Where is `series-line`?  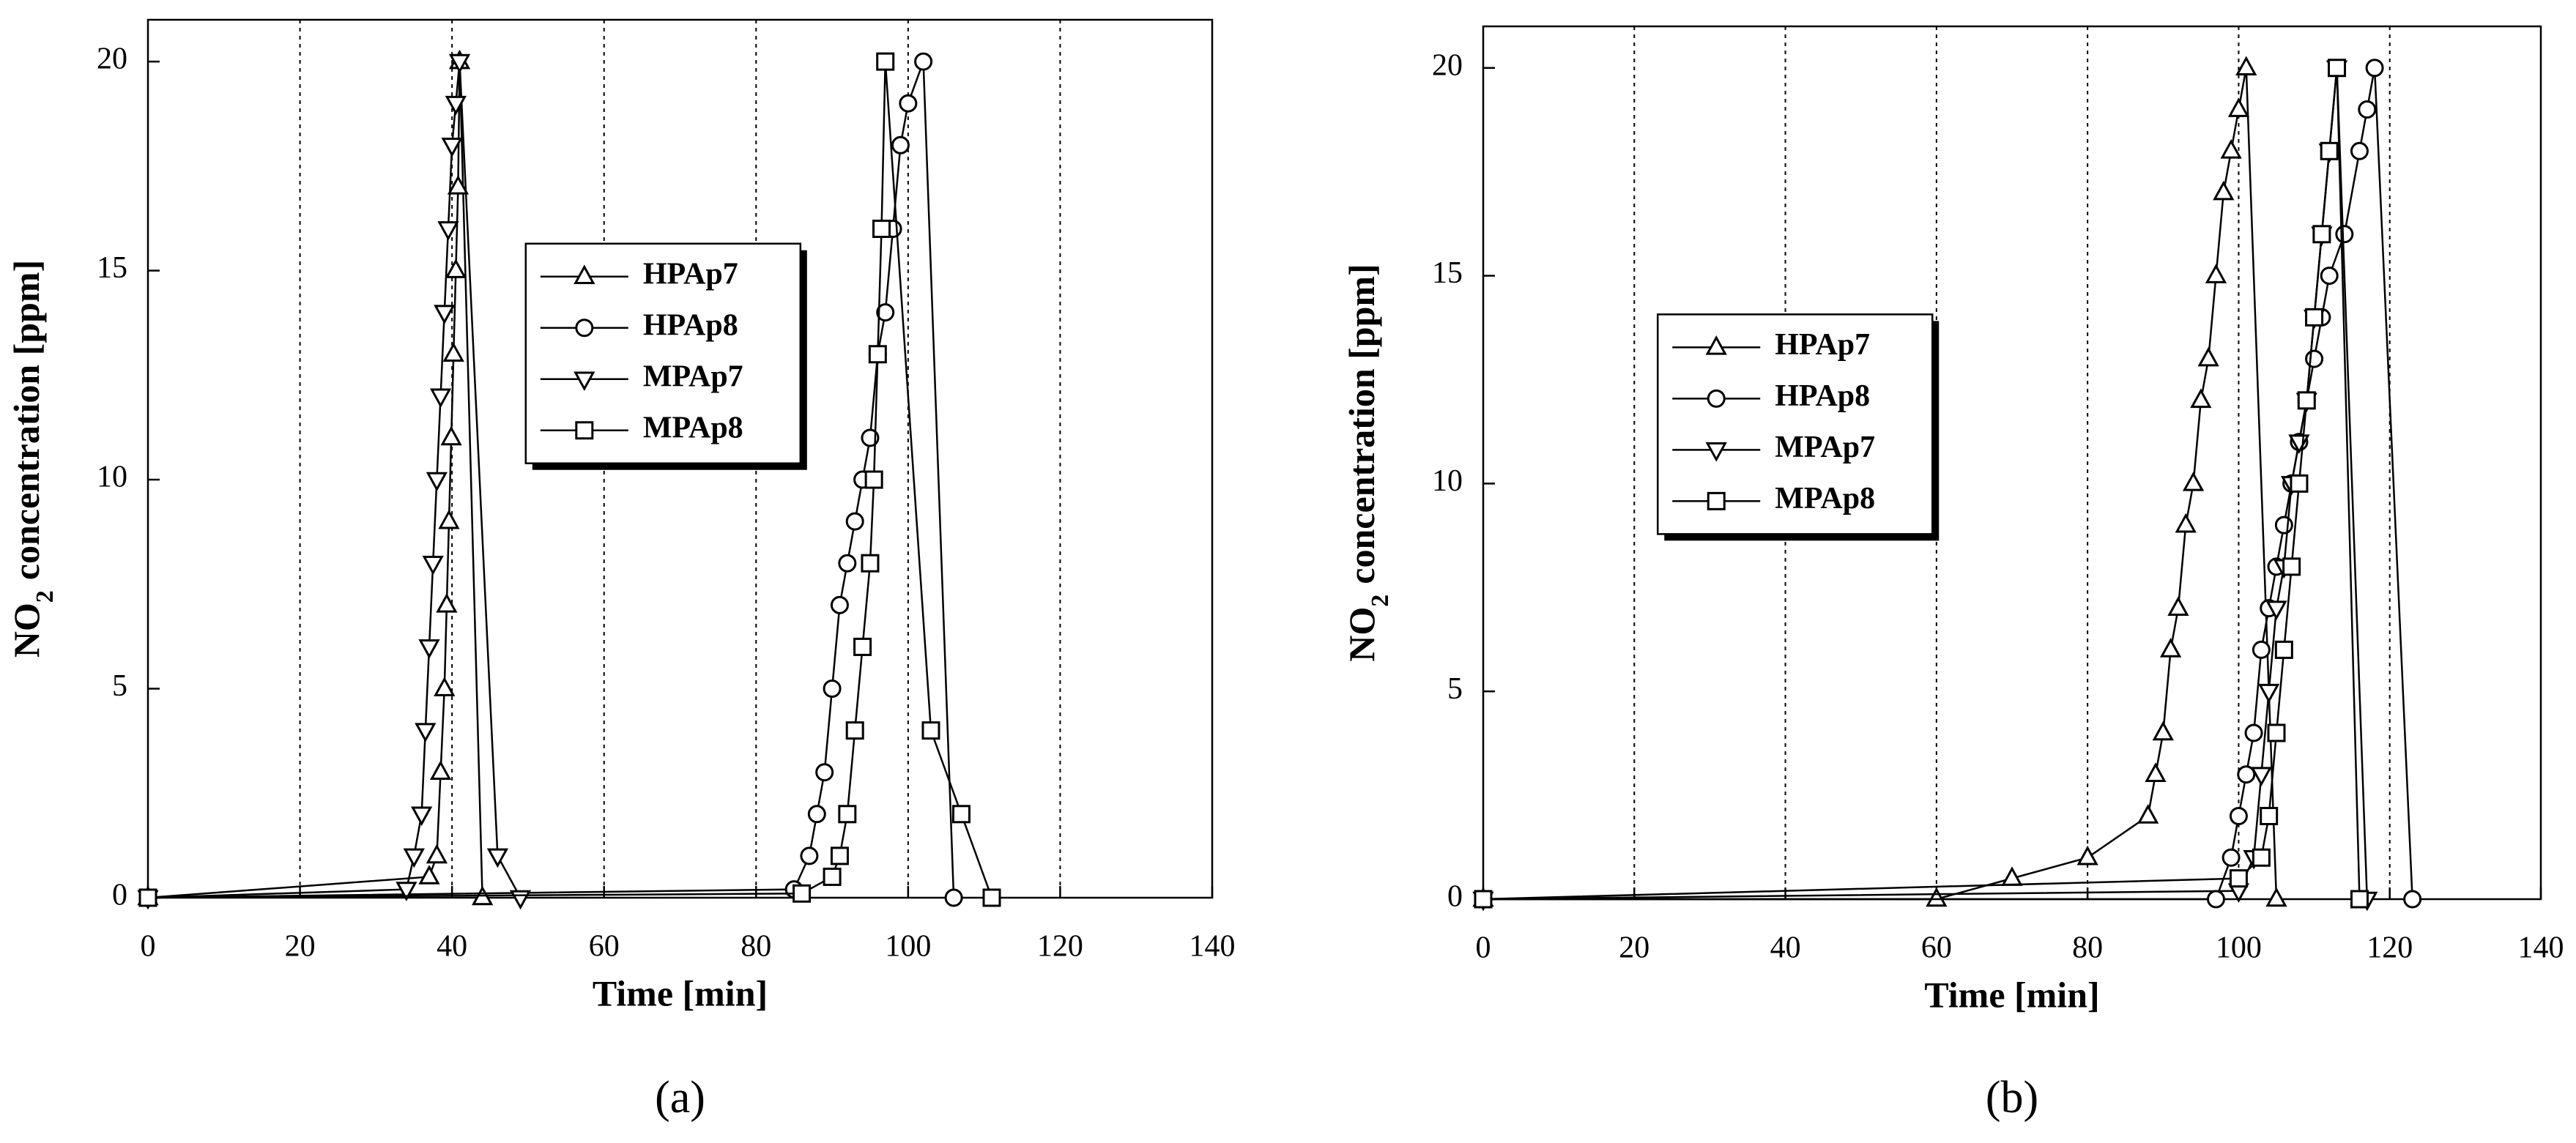 series-line is located at coordinates (334, 480).